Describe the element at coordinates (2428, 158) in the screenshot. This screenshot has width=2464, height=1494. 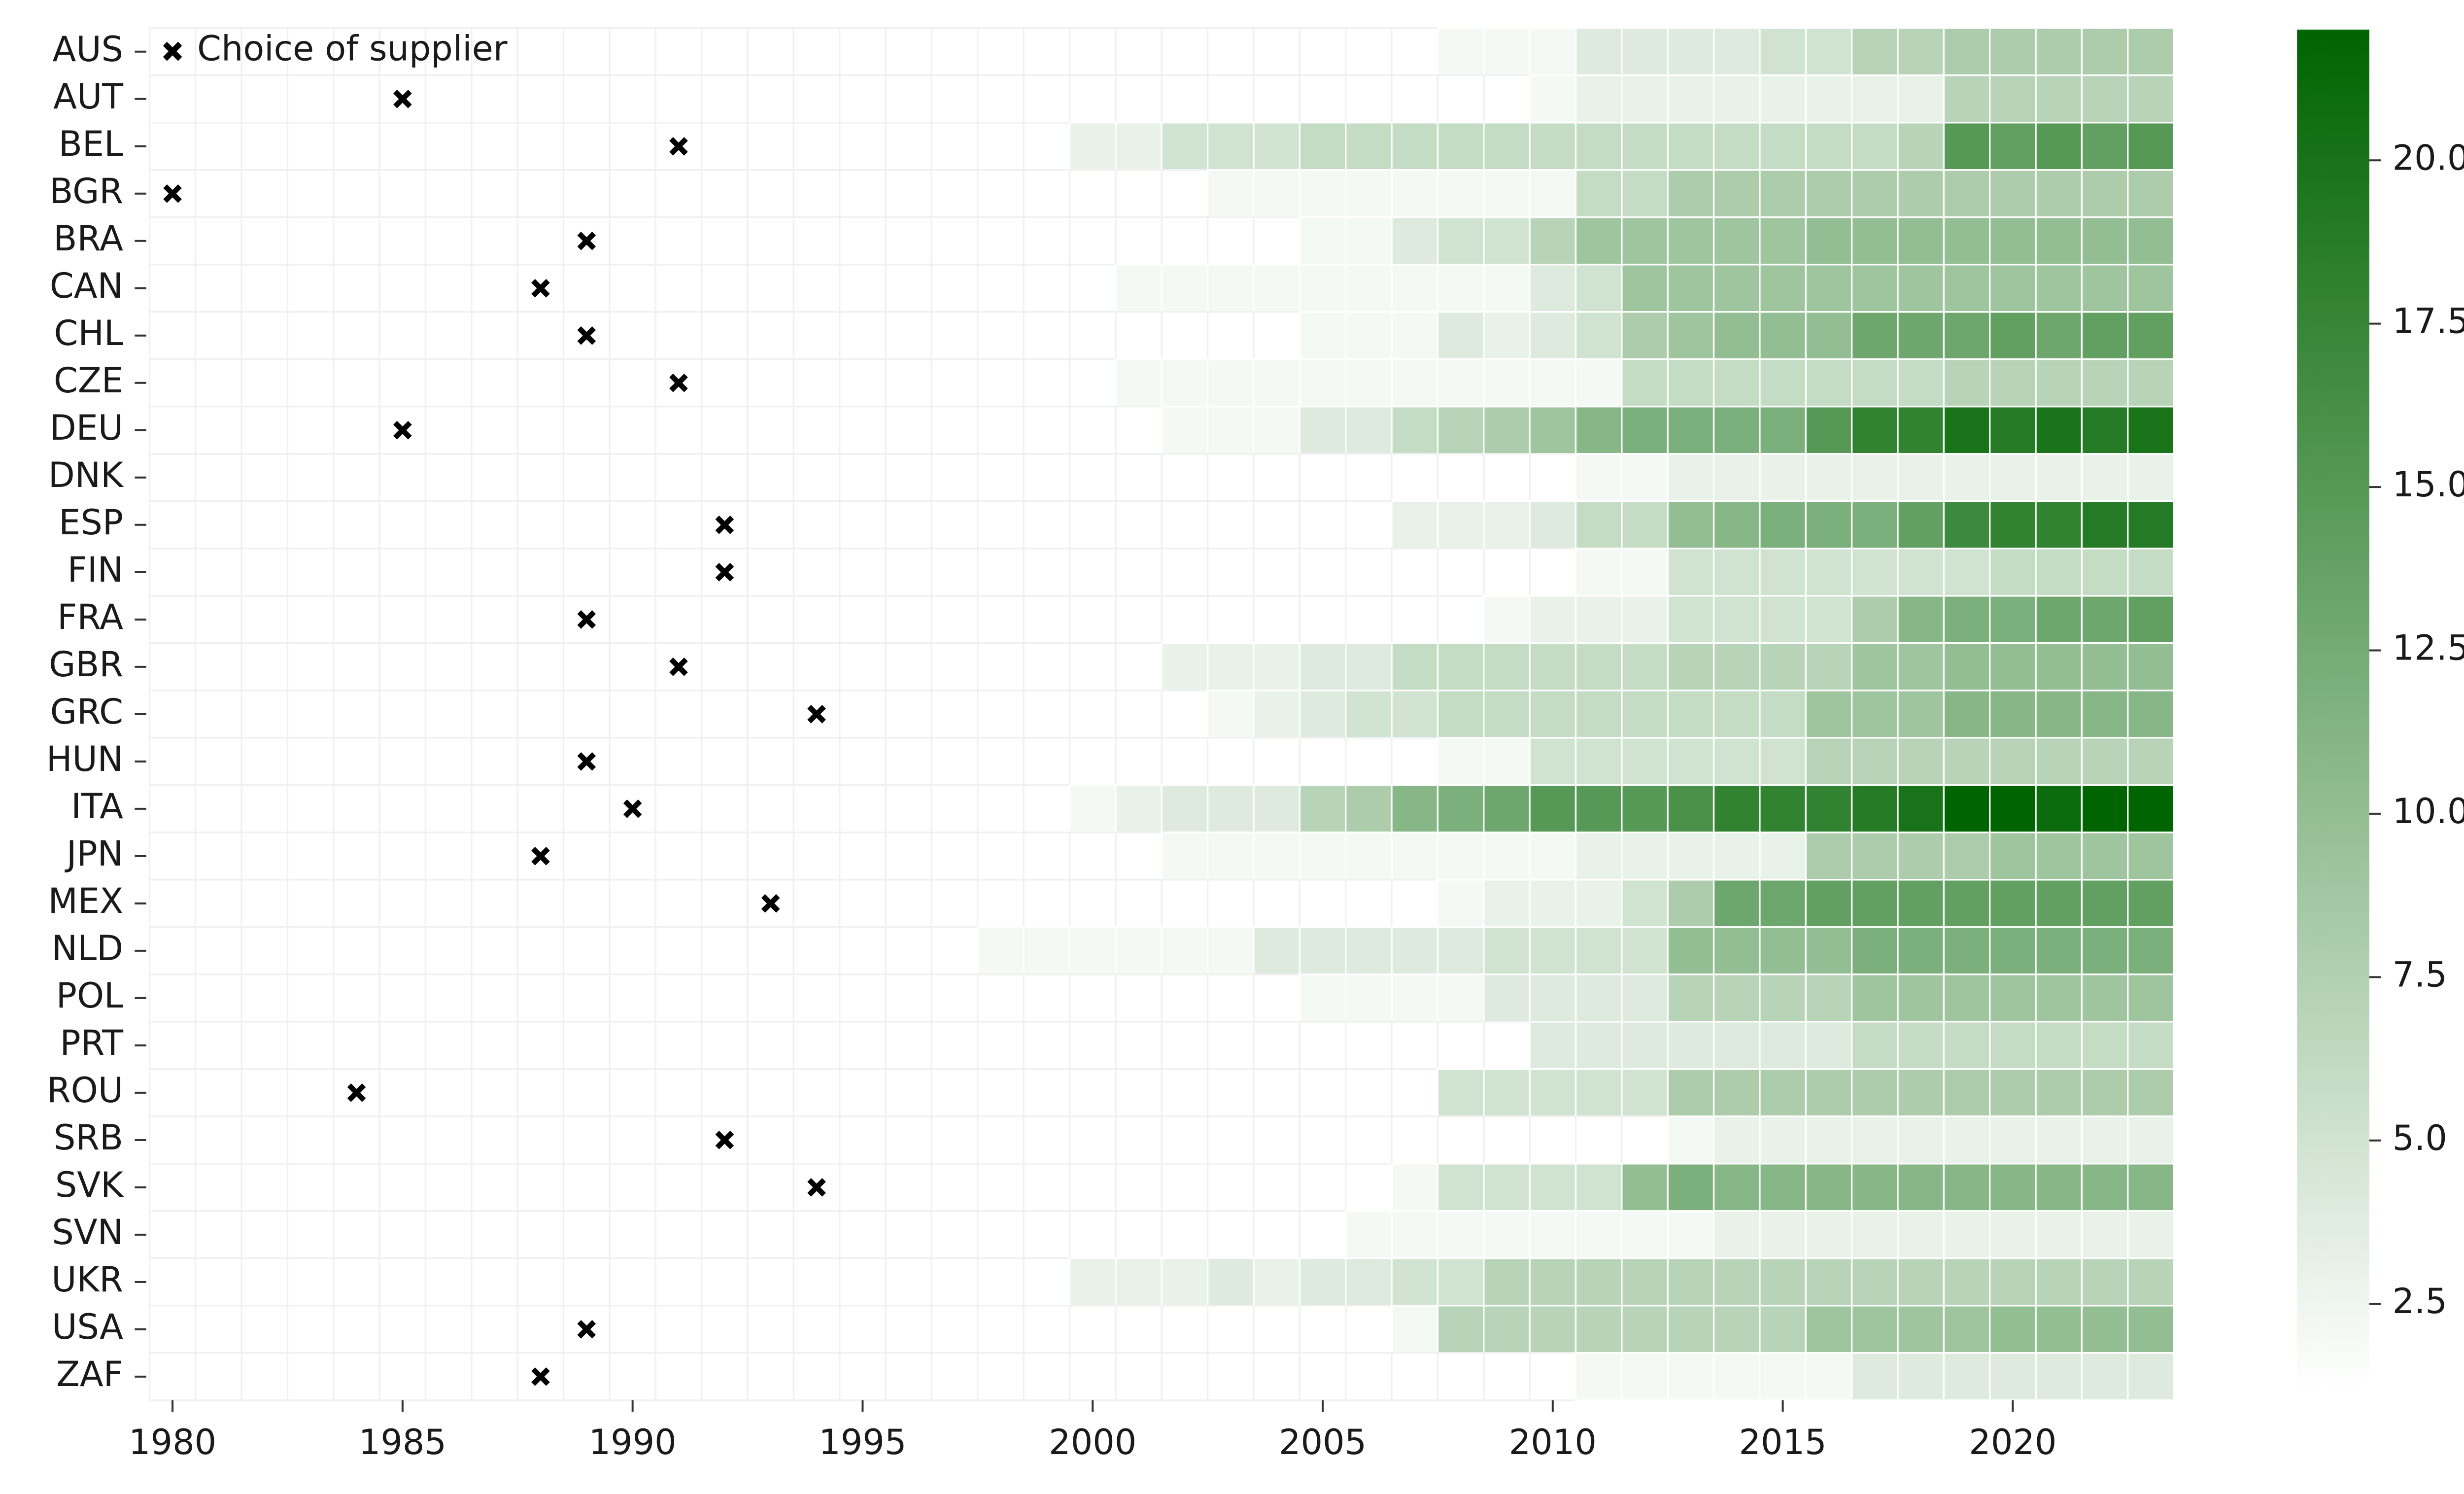
I see `colorbar-tick-label: 20.0` at that location.